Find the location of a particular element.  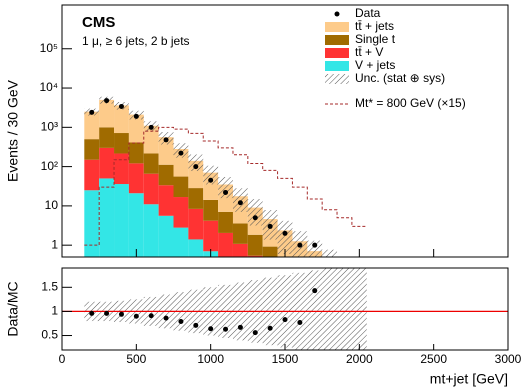

y-axis-label: Events / 30 GeV is located at coordinates (13, 130).